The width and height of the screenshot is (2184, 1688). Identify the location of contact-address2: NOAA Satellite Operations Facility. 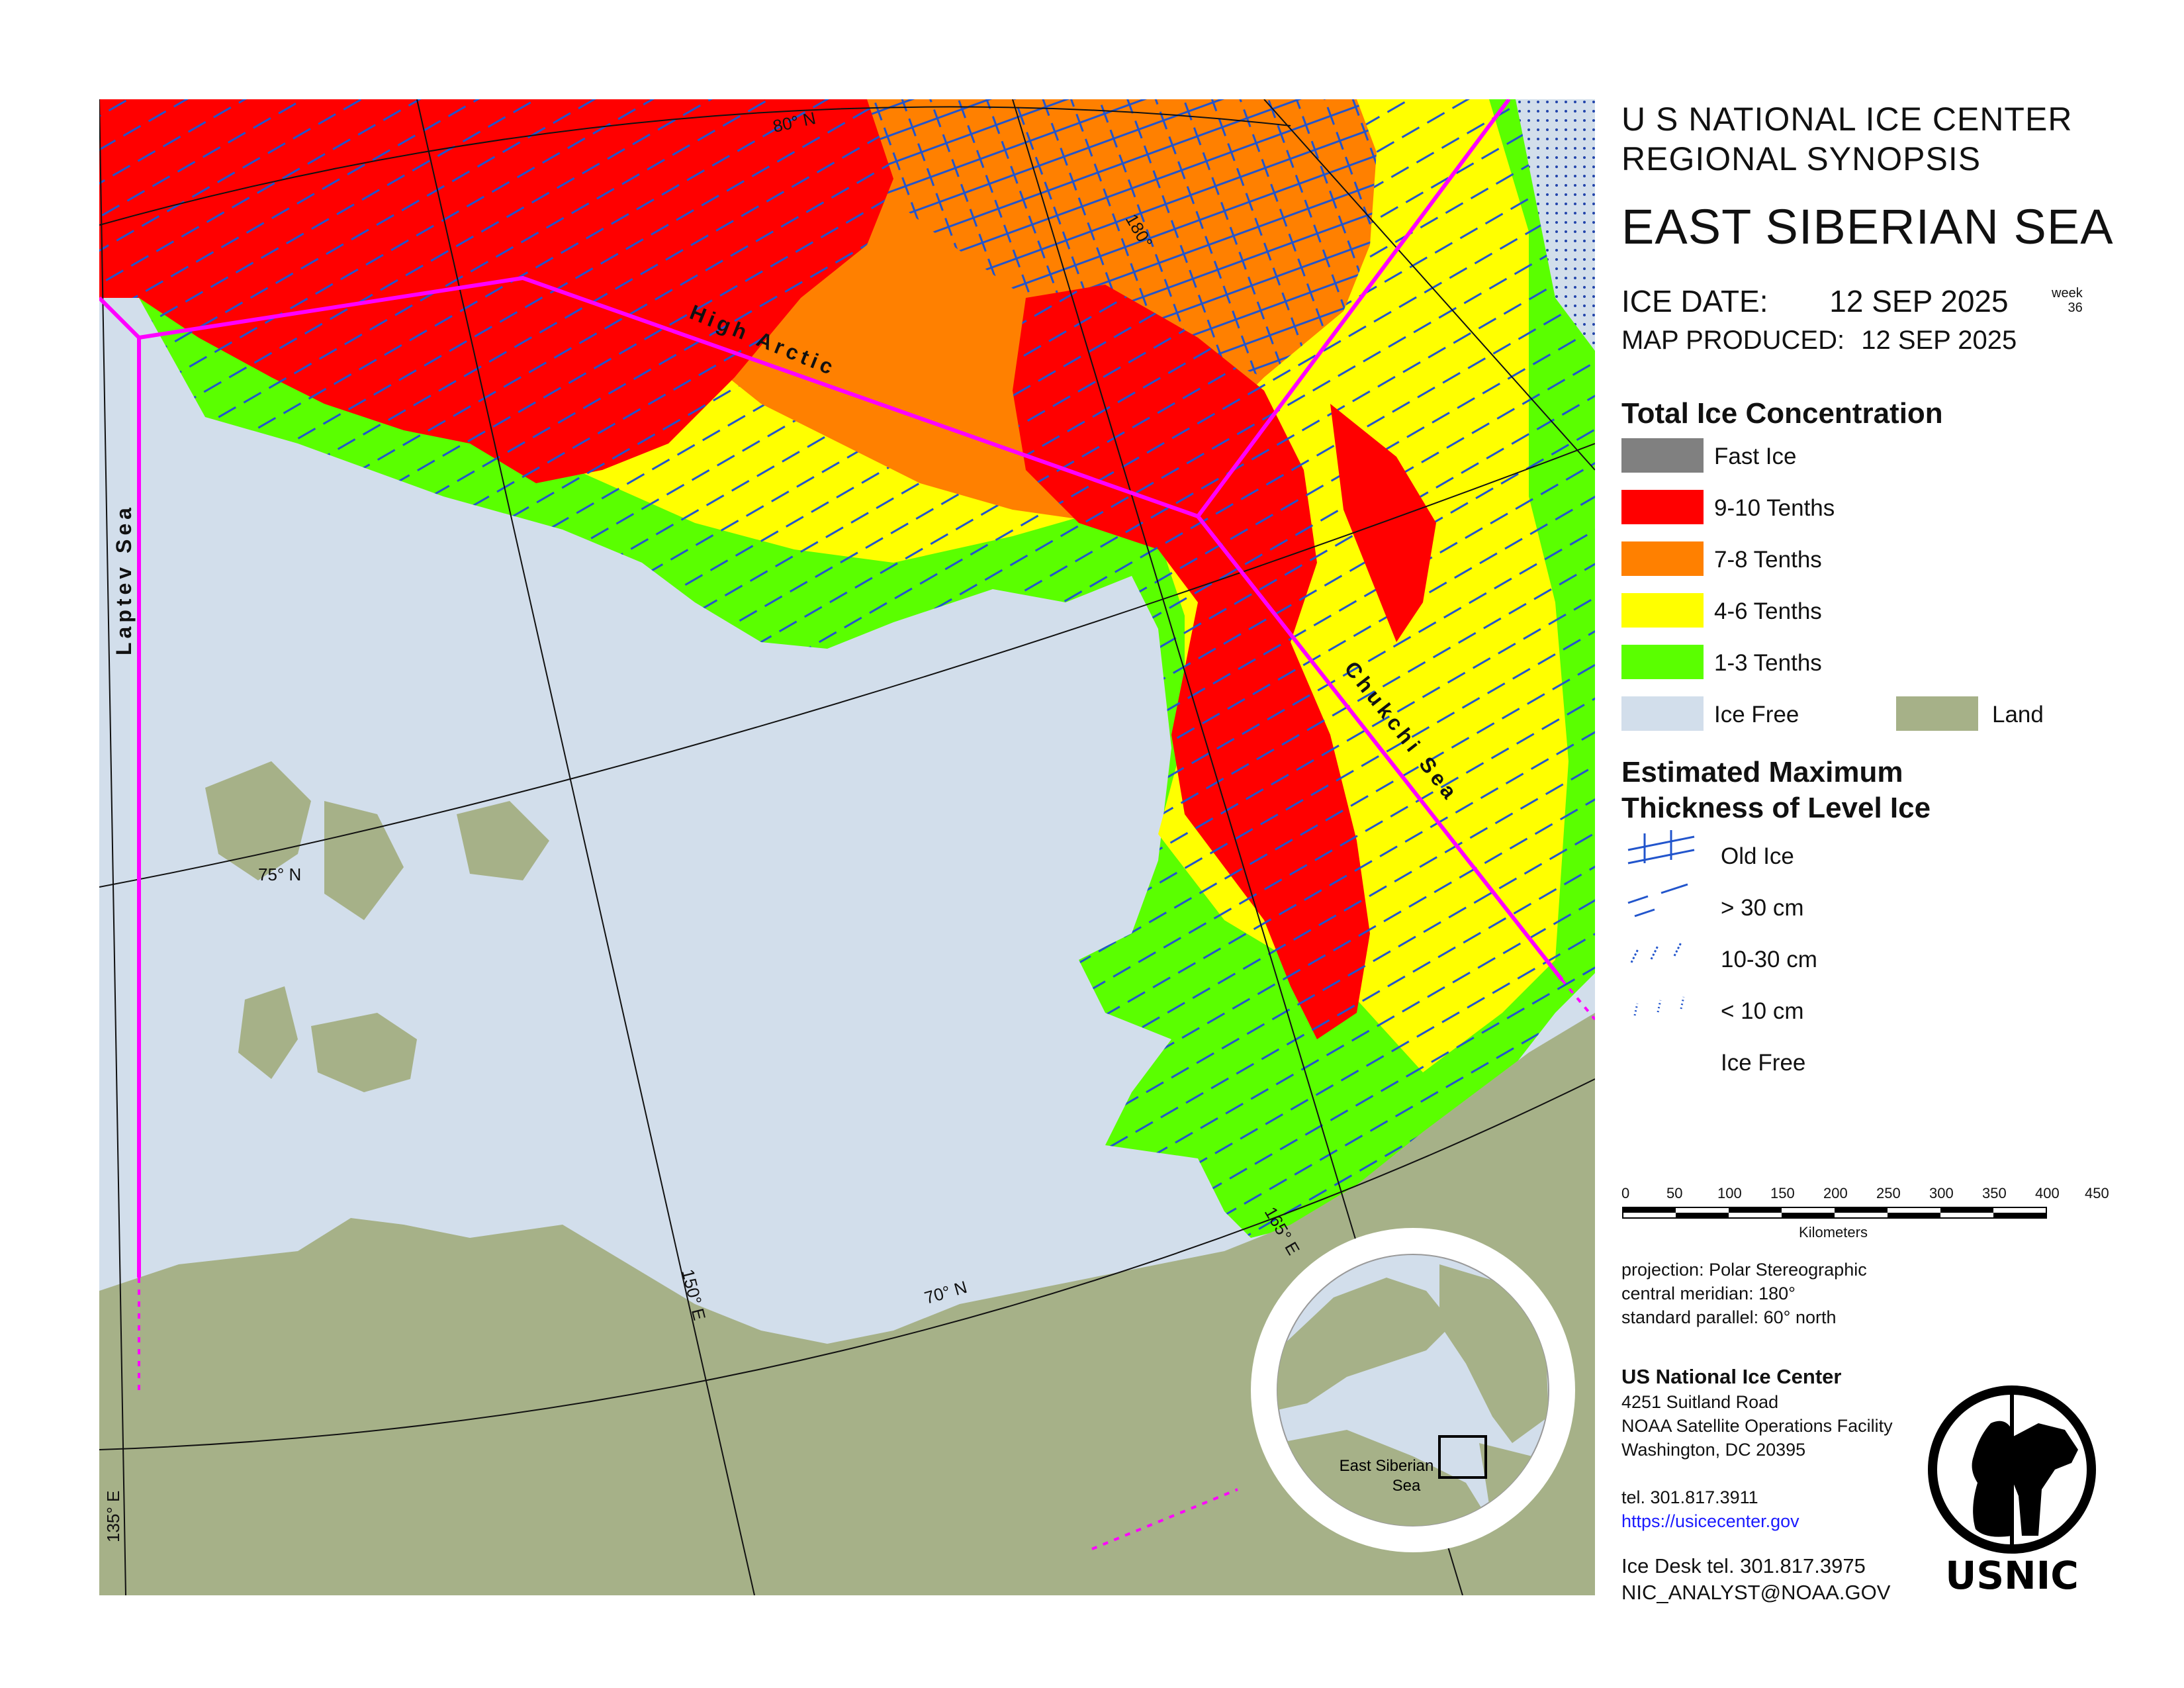
(1757, 1426).